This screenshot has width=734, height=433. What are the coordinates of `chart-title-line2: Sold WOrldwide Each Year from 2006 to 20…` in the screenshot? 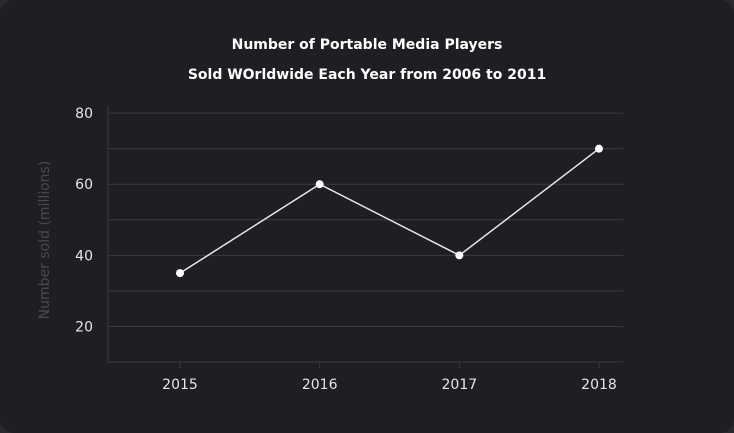 It's located at (367, 75).